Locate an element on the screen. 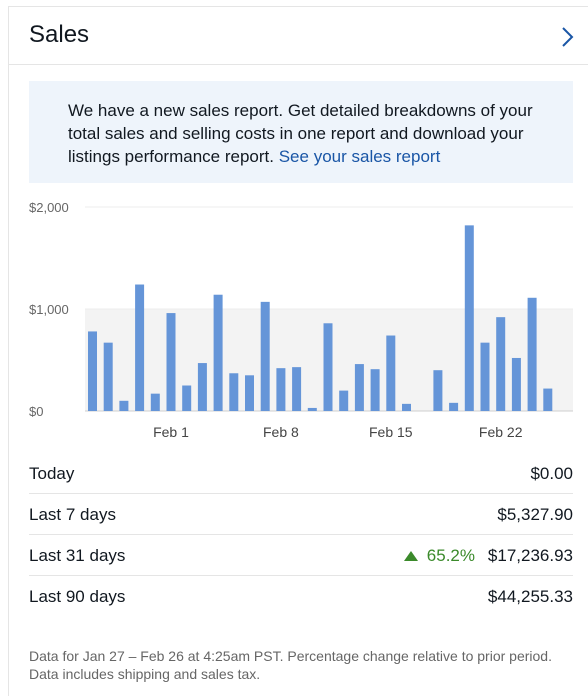 The height and width of the screenshot is (696, 588). trend-indicator: 65.2% is located at coordinates (439, 556).